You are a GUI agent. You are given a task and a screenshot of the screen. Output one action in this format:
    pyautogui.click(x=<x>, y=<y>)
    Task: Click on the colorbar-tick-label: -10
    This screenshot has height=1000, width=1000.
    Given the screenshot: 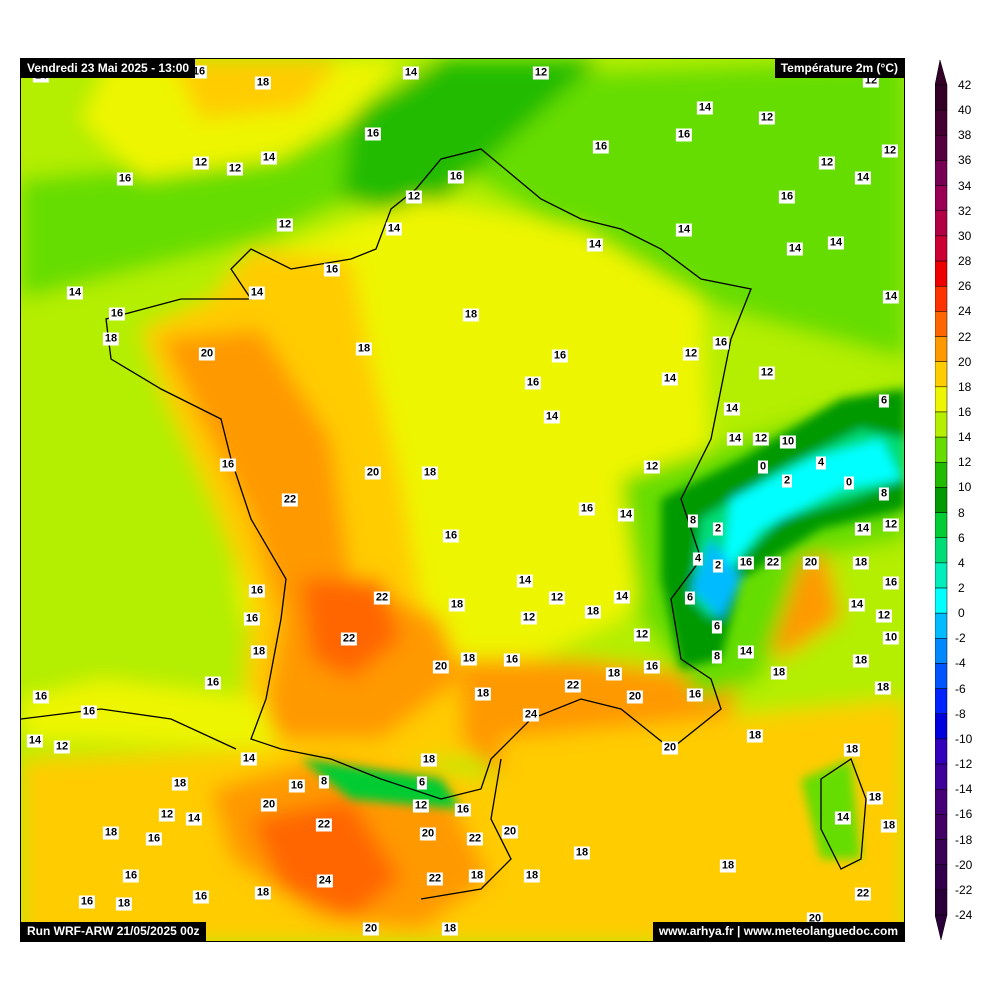 What is the action you would take?
    pyautogui.click(x=964, y=738)
    